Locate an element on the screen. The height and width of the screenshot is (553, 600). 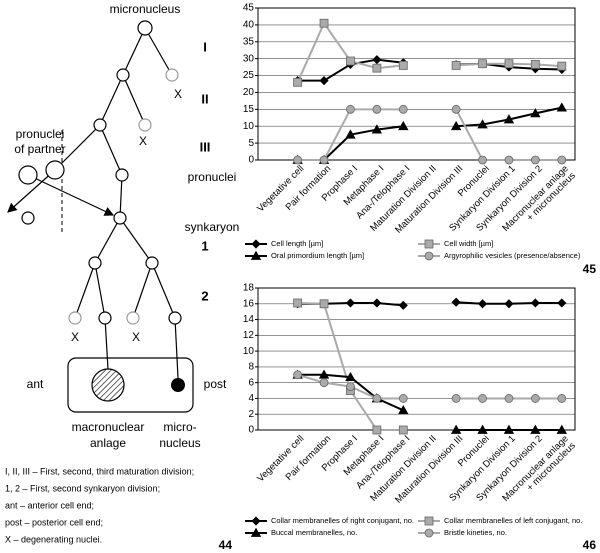
y-tick-label: 40 is located at coordinates (249, 25).